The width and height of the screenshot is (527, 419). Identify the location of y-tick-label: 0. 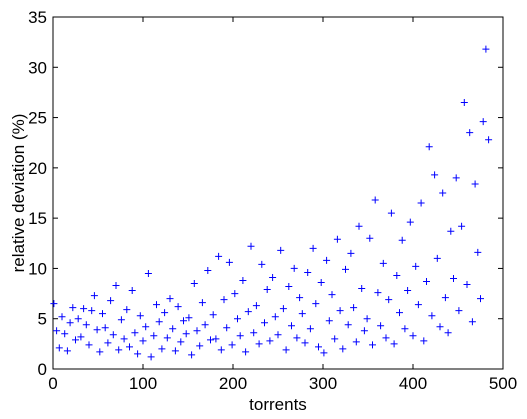
(42, 369).